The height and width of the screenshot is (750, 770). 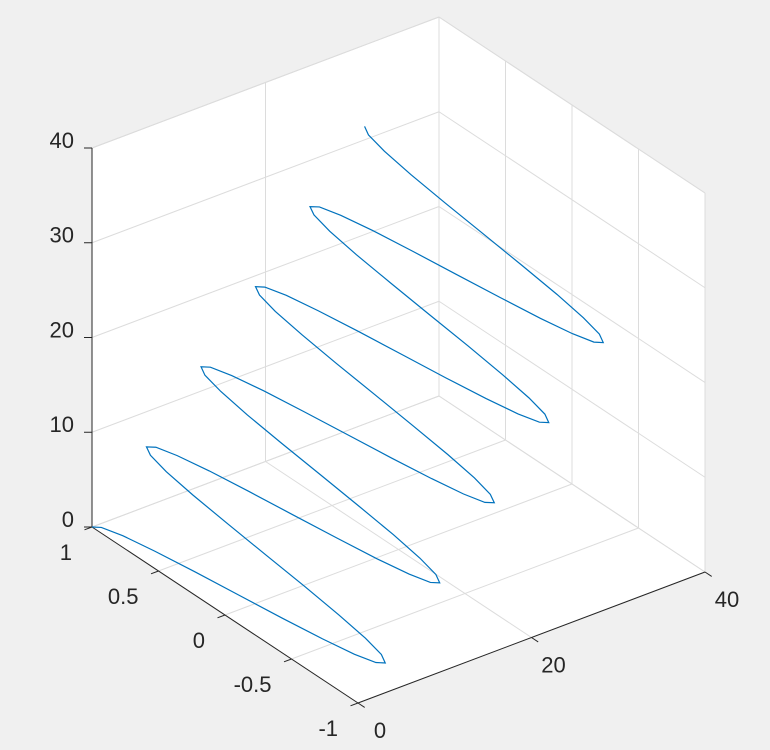 What do you see at coordinates (62, 329) in the screenshot?
I see `z-tick-label: 20` at bounding box center [62, 329].